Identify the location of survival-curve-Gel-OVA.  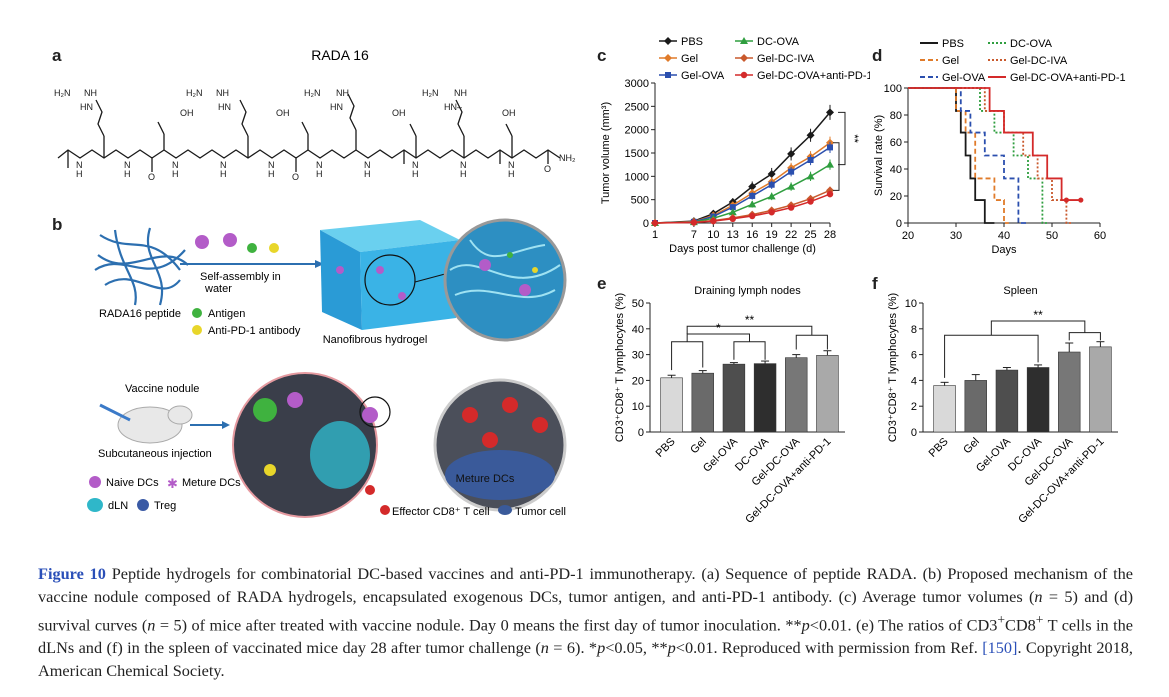
(968, 155).